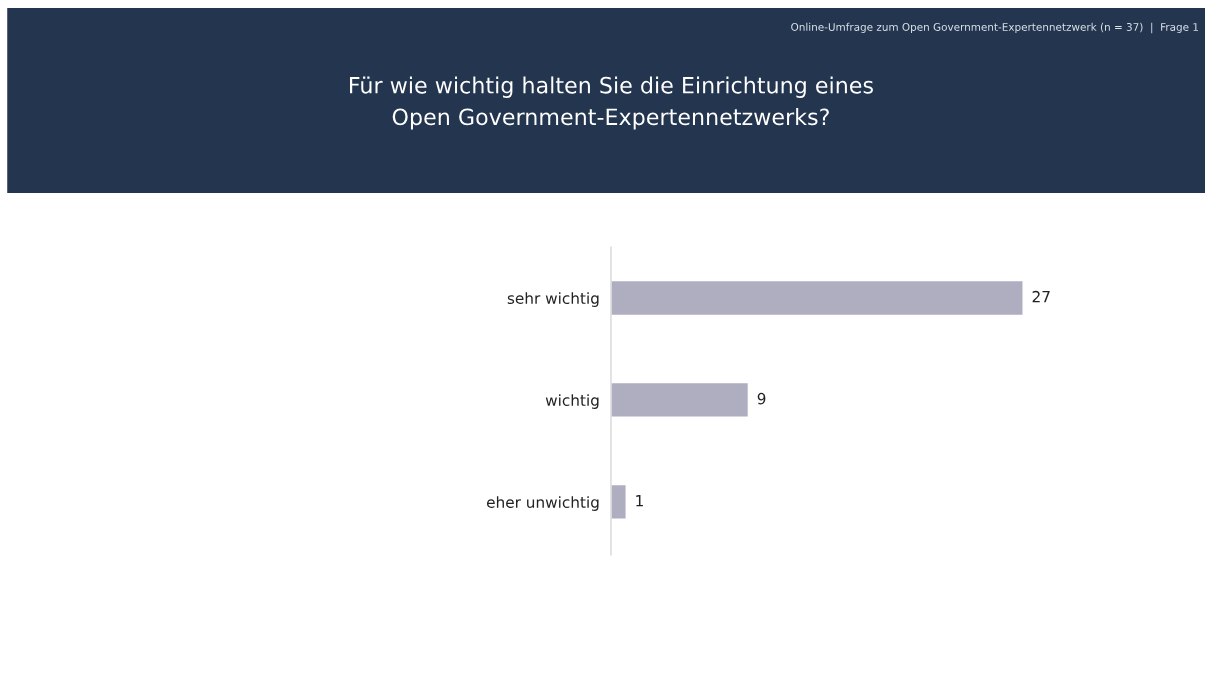 This screenshot has width=1205, height=682. What do you see at coordinates (1041, 296) in the screenshot?
I see `data-label: 27` at bounding box center [1041, 296].